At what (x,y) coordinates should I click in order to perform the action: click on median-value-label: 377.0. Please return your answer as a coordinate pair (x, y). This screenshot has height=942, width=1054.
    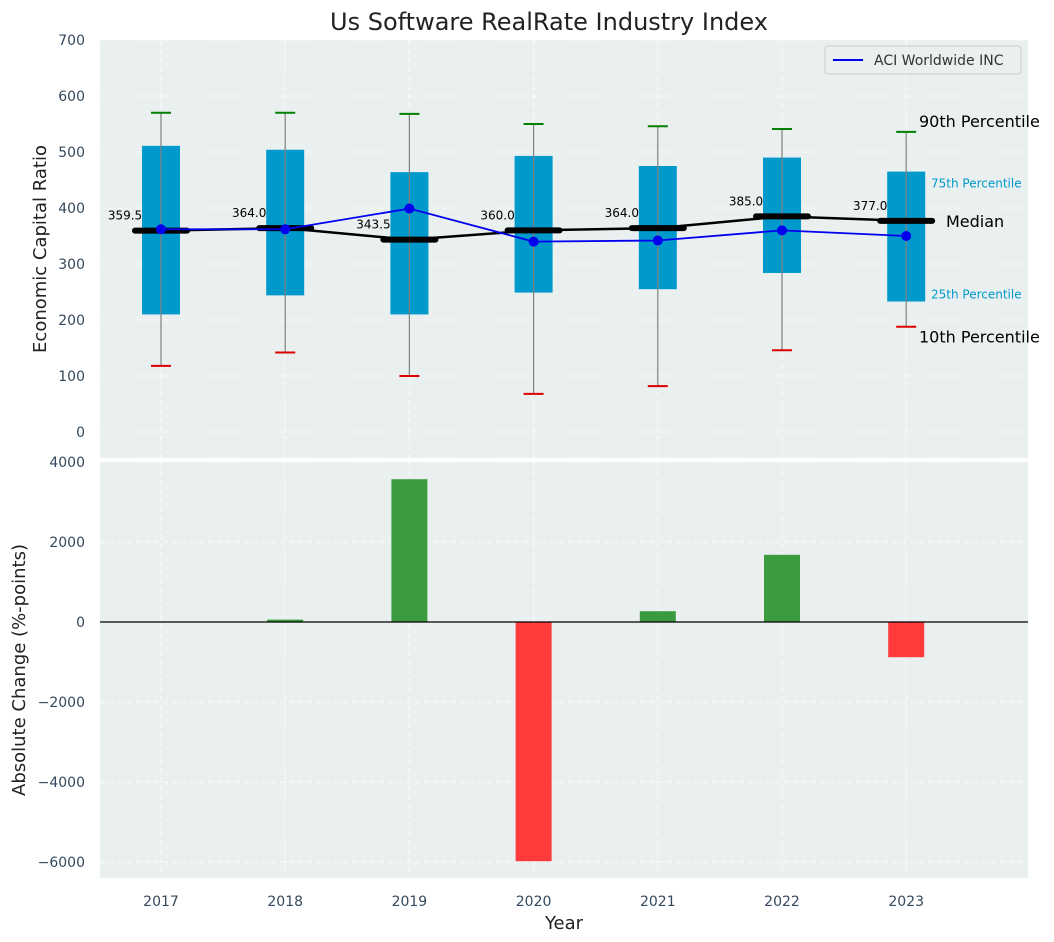
    Looking at the image, I should click on (870, 206).